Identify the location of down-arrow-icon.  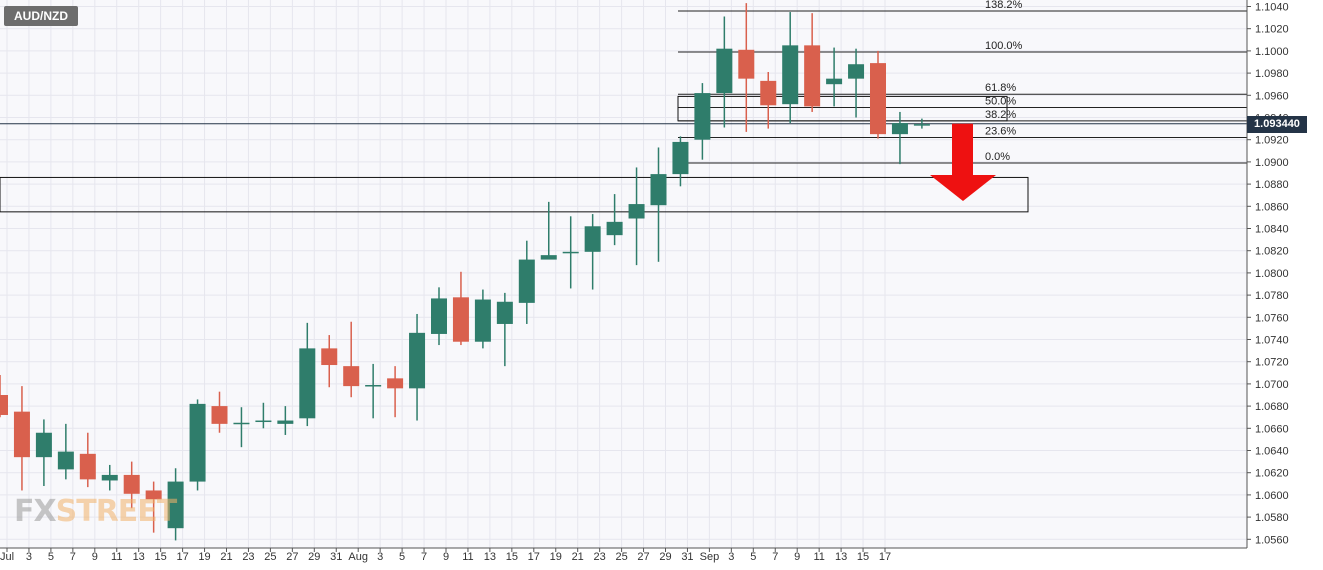
(963, 162).